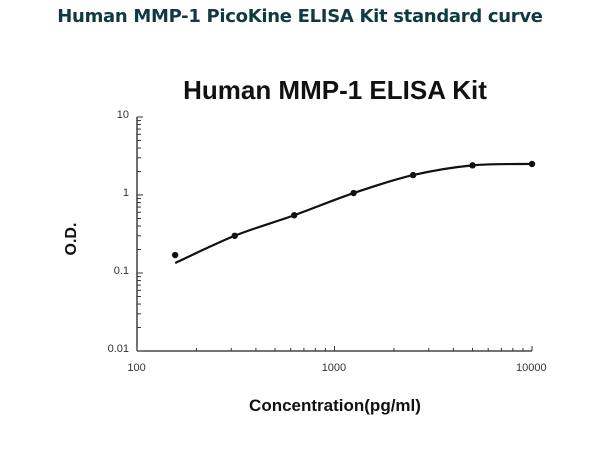 This screenshot has height=453, width=600. What do you see at coordinates (136, 368) in the screenshot?
I see `x-tick-label: 100` at bounding box center [136, 368].